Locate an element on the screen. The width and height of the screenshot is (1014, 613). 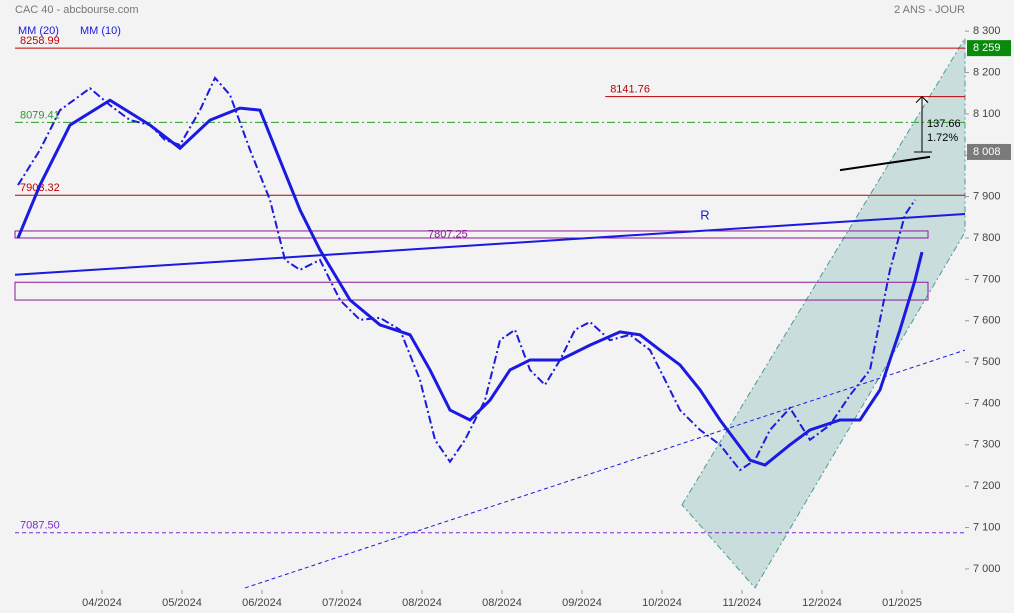
zone-label: 7807.25 is located at coordinates (448, 234).